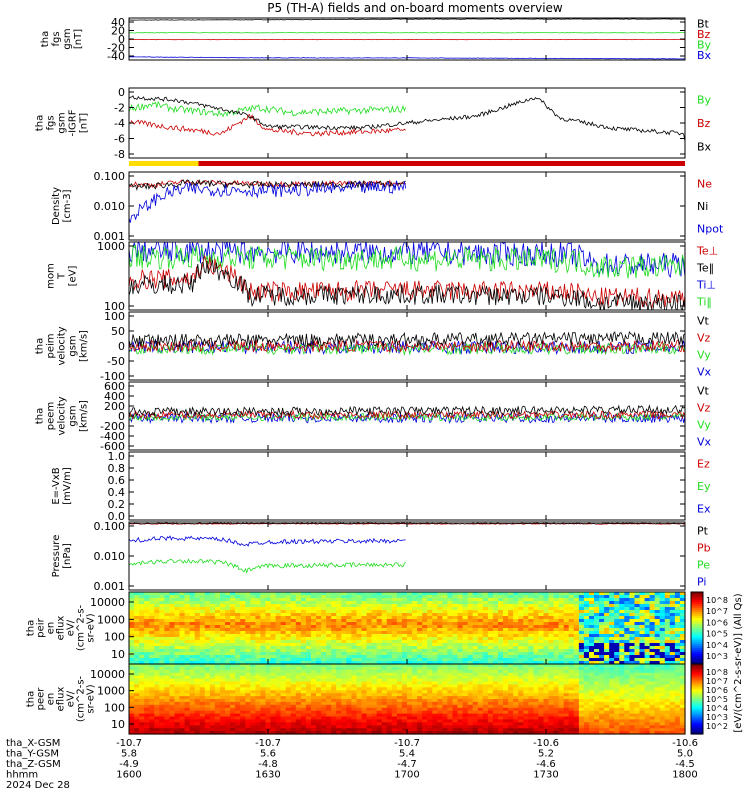 The width and height of the screenshot is (750, 800). I want to click on y-axis-label-line: peem, so click(51, 416).